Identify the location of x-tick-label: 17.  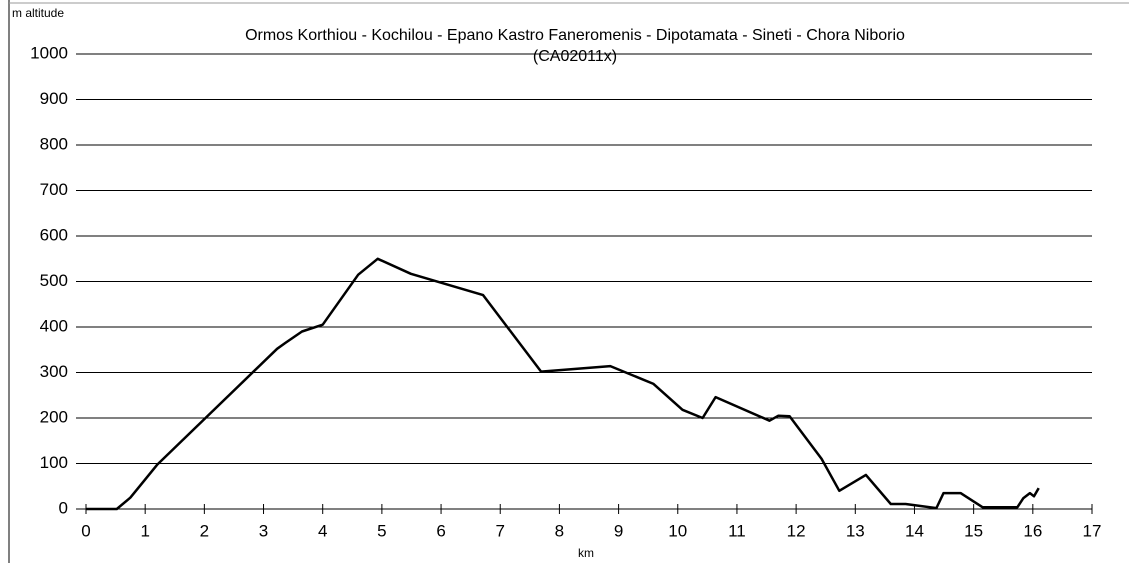
(1092, 530).